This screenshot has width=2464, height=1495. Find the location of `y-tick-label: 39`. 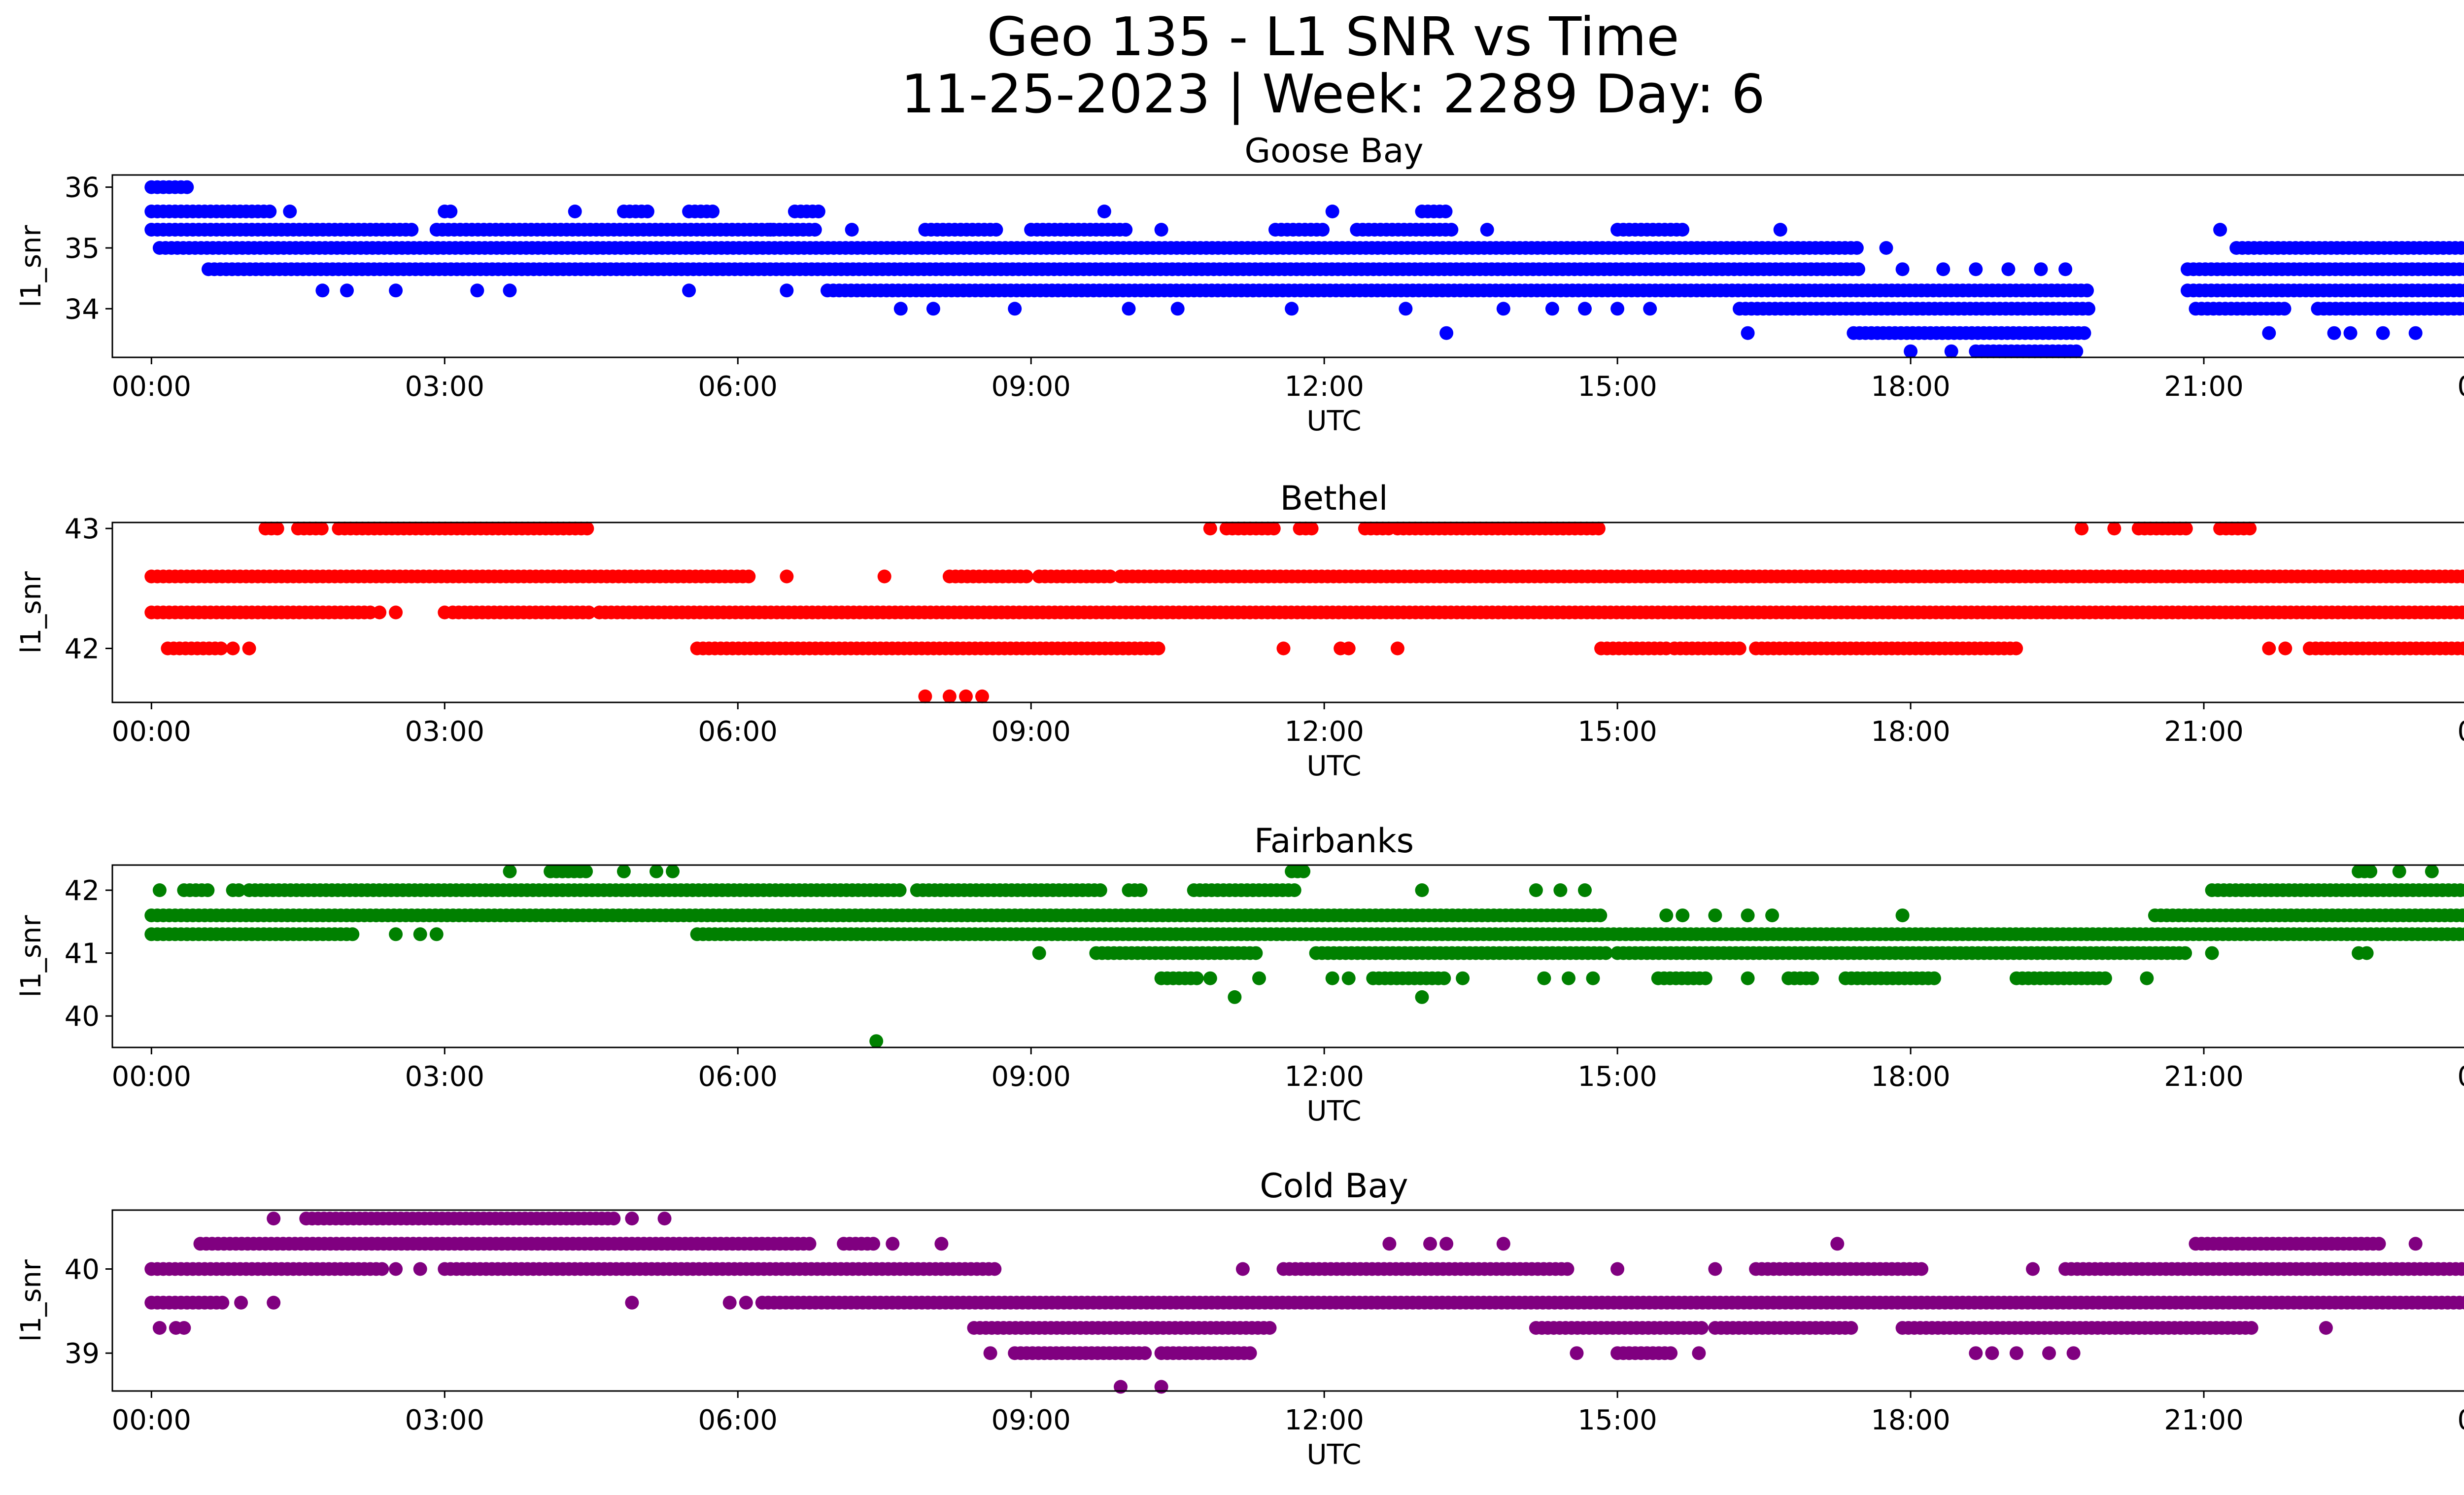

y-tick-label: 39 is located at coordinates (82, 1354).